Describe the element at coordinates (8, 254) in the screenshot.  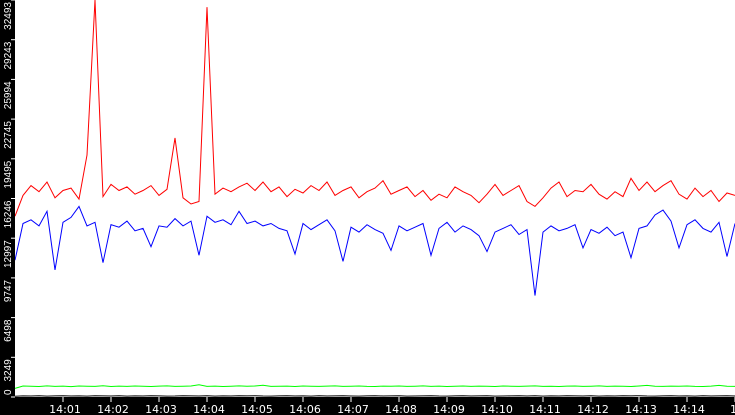
I see `y-tick-label: 12997` at that location.